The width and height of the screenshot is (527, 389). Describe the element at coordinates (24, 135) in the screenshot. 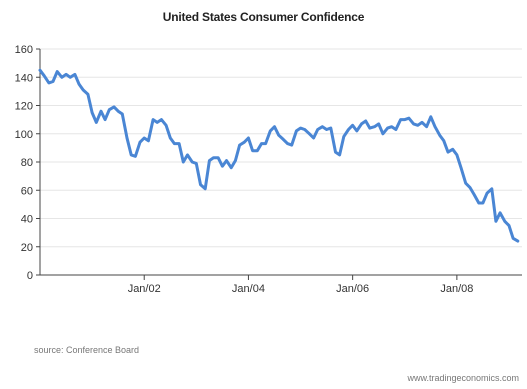

I see `y-tick-label: 100` at that location.